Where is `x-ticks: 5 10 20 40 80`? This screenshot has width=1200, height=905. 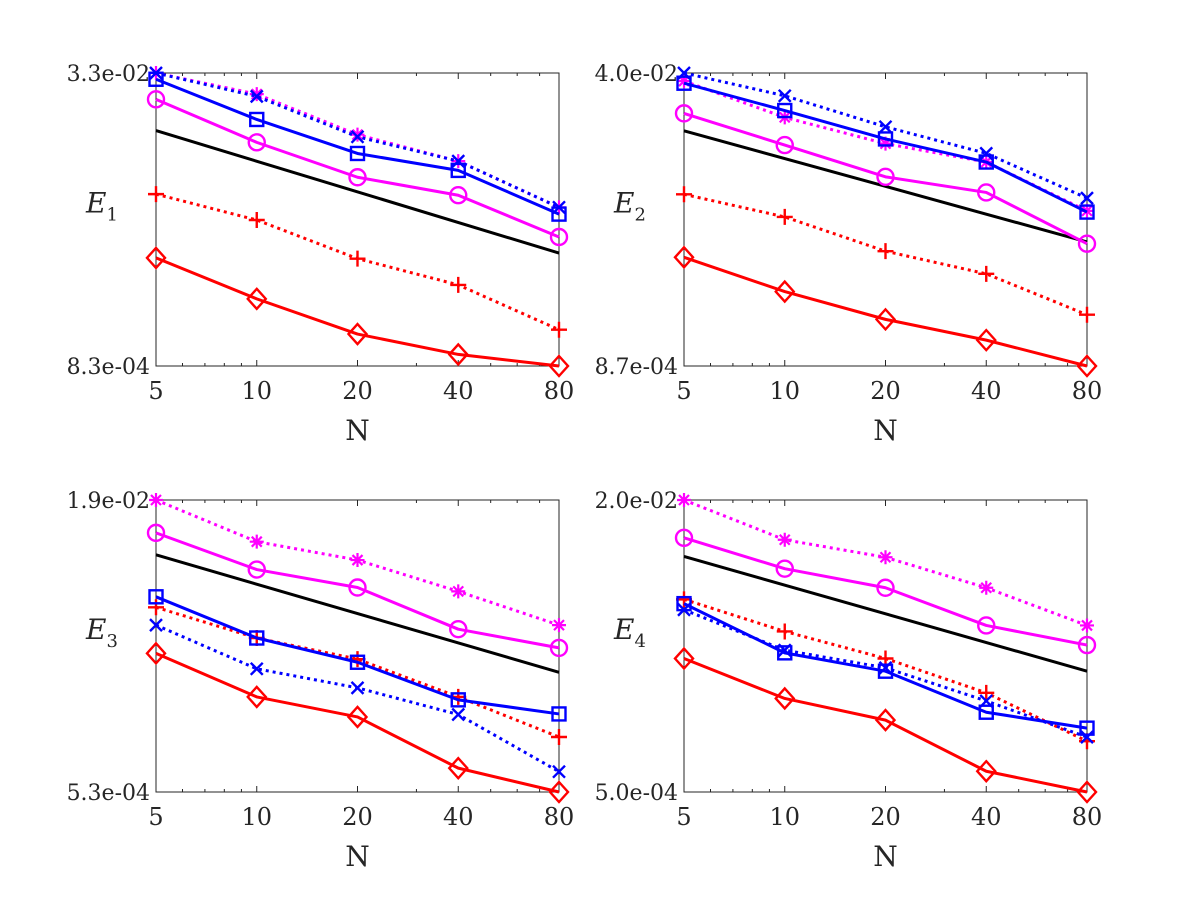
x-ticks: 5 10 20 40 80 is located at coordinates (889, 239).